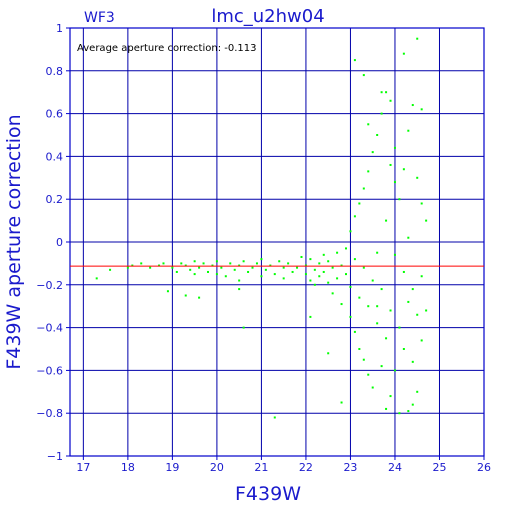 Image resolution: width=512 pixels, height=512 pixels. Describe the element at coordinates (83, 467) in the screenshot. I see `x-tick-label: 17` at that location.